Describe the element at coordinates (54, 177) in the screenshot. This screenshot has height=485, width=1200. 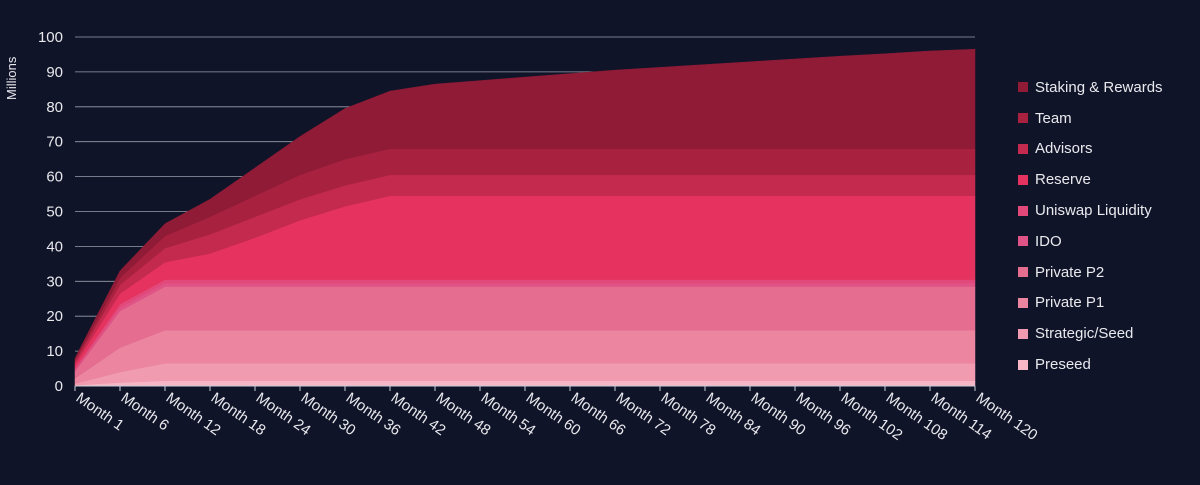
I see `y-tick-label: 60` at that location.